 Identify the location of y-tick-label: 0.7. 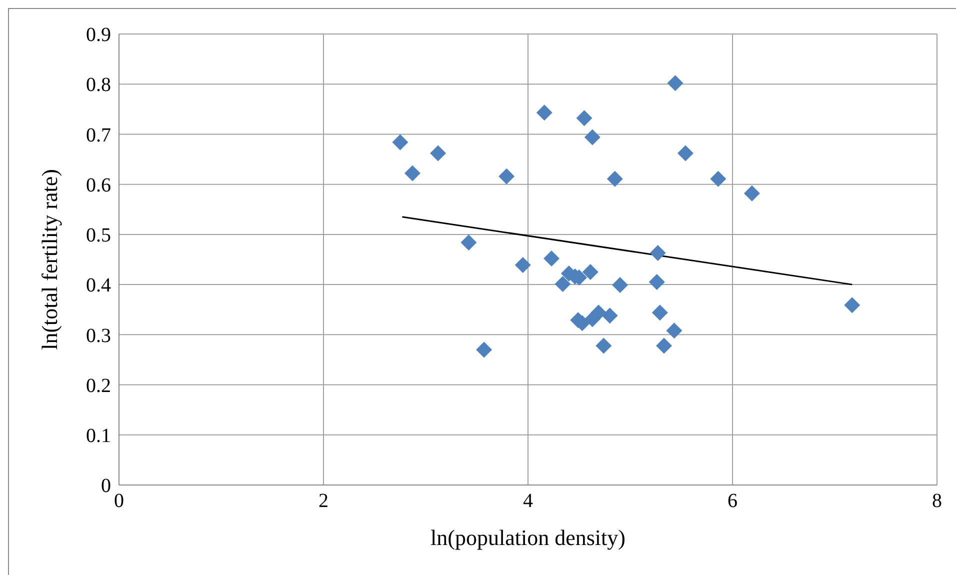
(98, 135).